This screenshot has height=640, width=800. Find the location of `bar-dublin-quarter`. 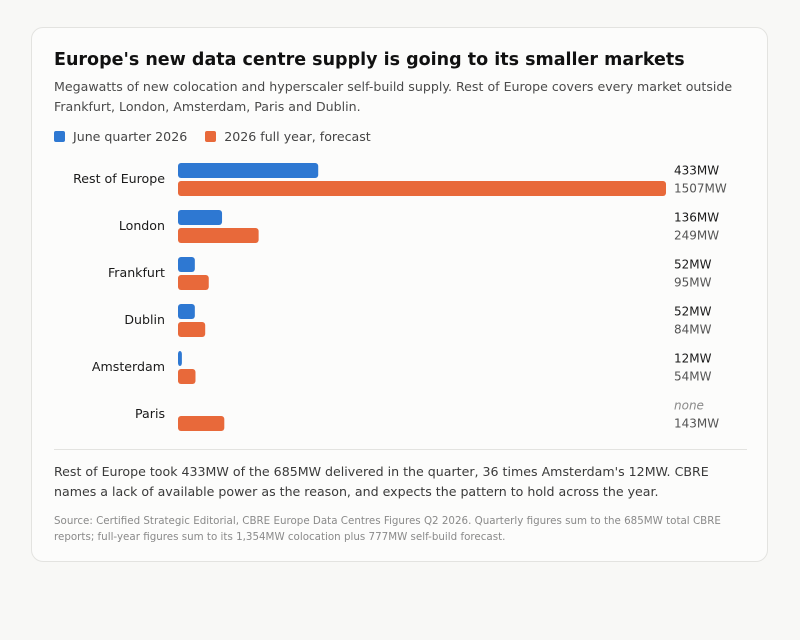

bar-dublin-quarter is located at coordinates (186, 311).